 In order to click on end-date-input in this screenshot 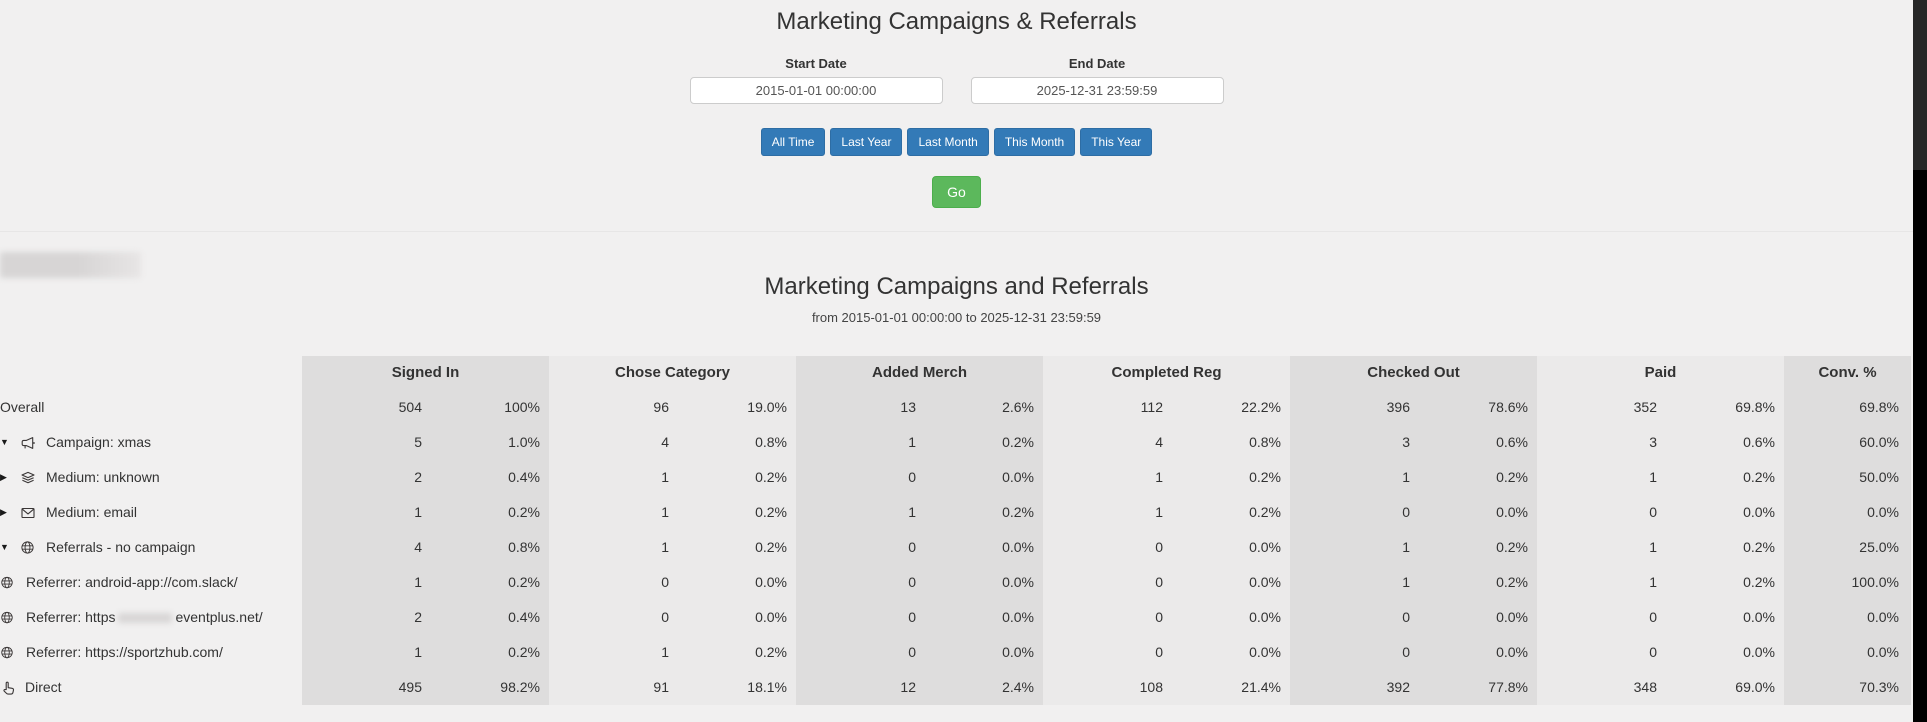, I will do `click(1097, 90)`.